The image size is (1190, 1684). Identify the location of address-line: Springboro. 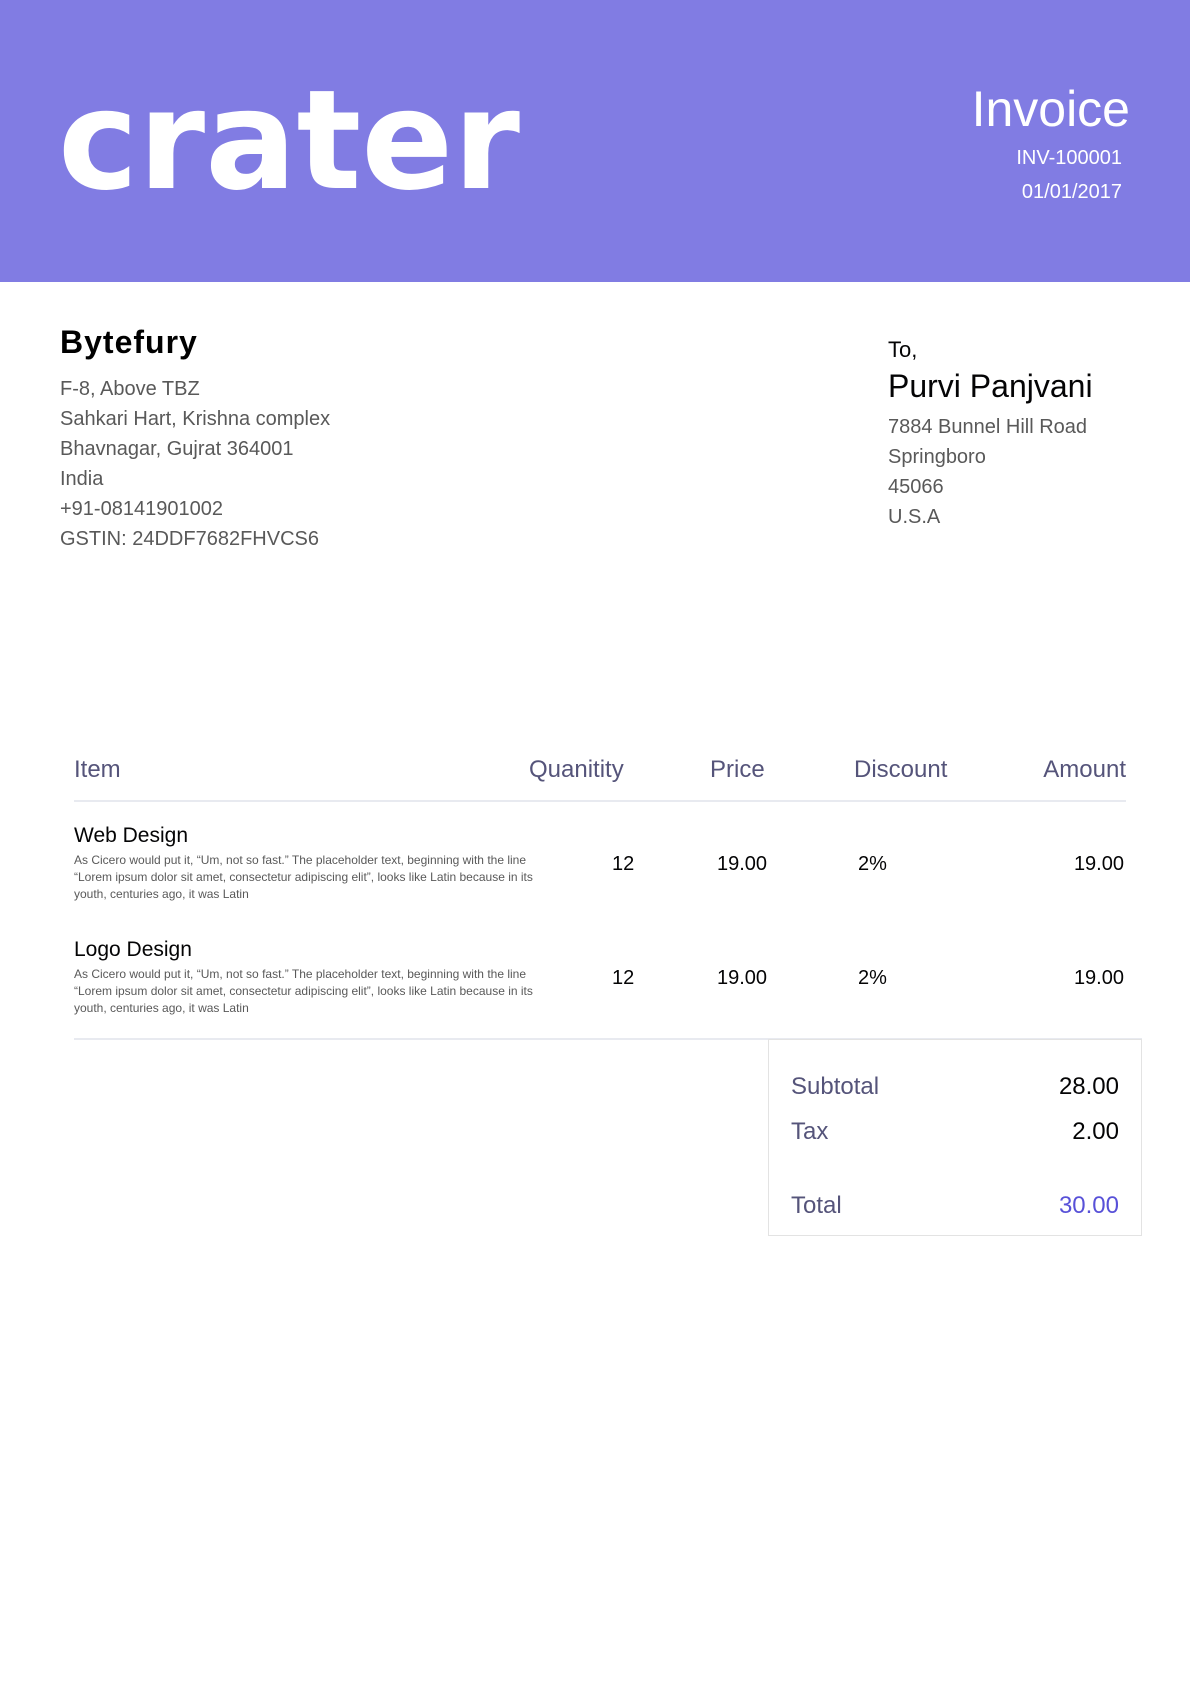
(937, 457).